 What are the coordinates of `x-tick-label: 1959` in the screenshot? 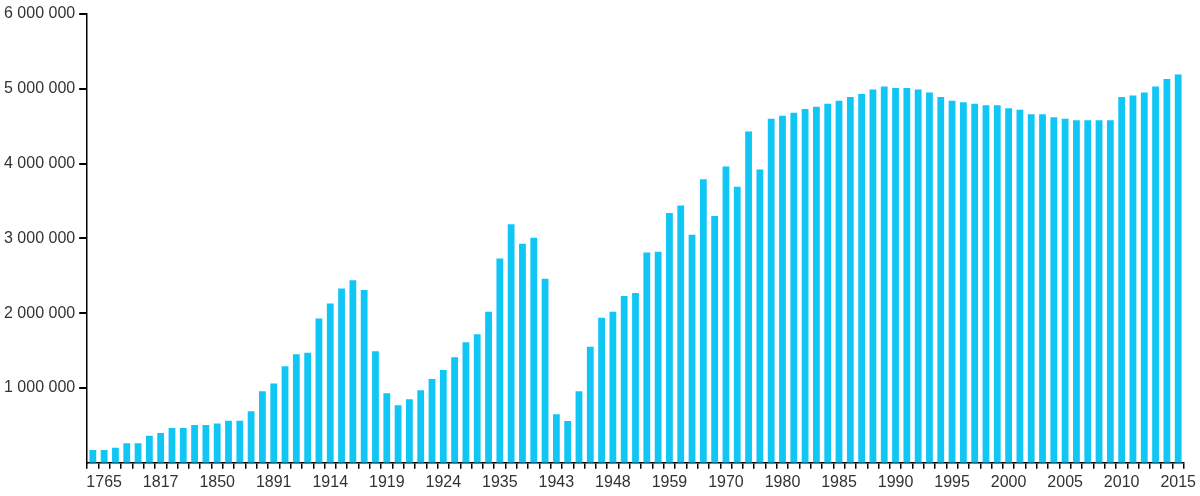 It's located at (669, 481).